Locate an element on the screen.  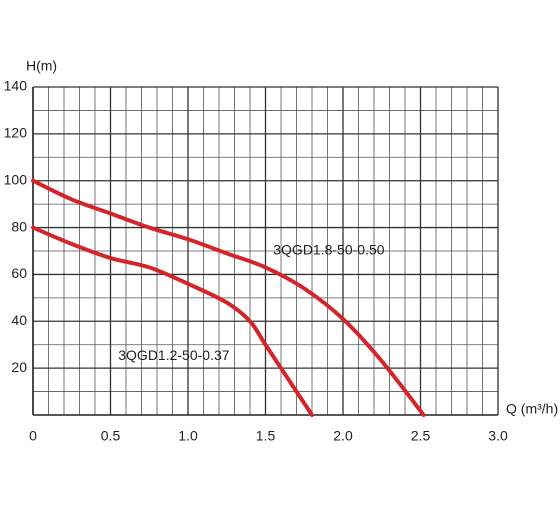
x-tick-label: 0.5 is located at coordinates (111, 436).